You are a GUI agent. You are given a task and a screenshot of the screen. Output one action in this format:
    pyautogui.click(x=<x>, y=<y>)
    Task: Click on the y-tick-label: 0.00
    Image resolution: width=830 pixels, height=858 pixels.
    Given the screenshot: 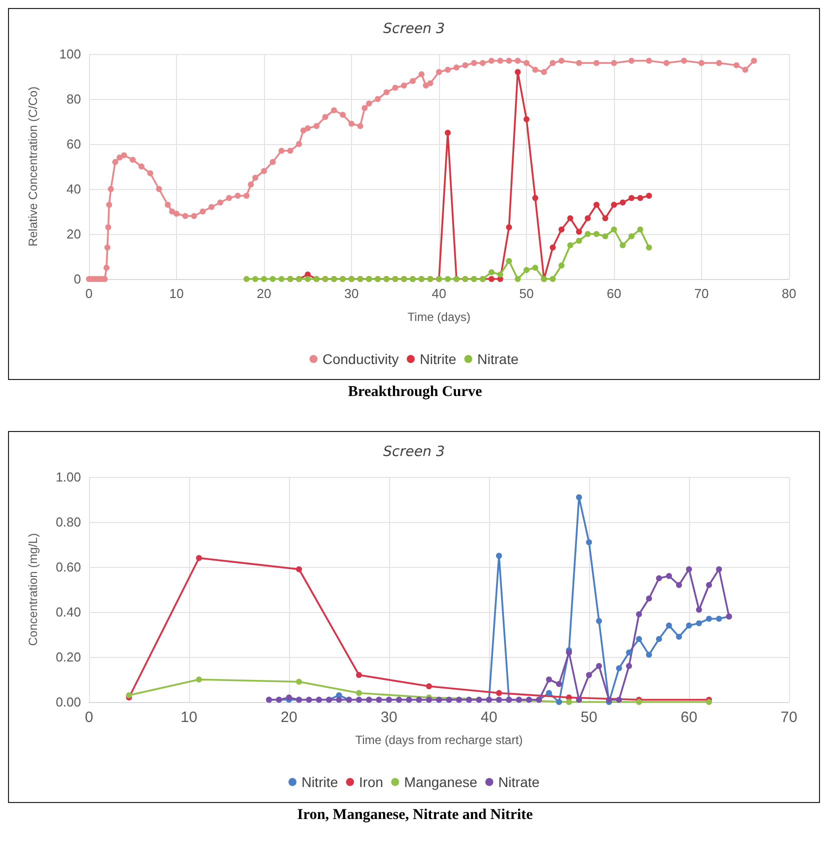 What is the action you would take?
    pyautogui.click(x=68, y=702)
    